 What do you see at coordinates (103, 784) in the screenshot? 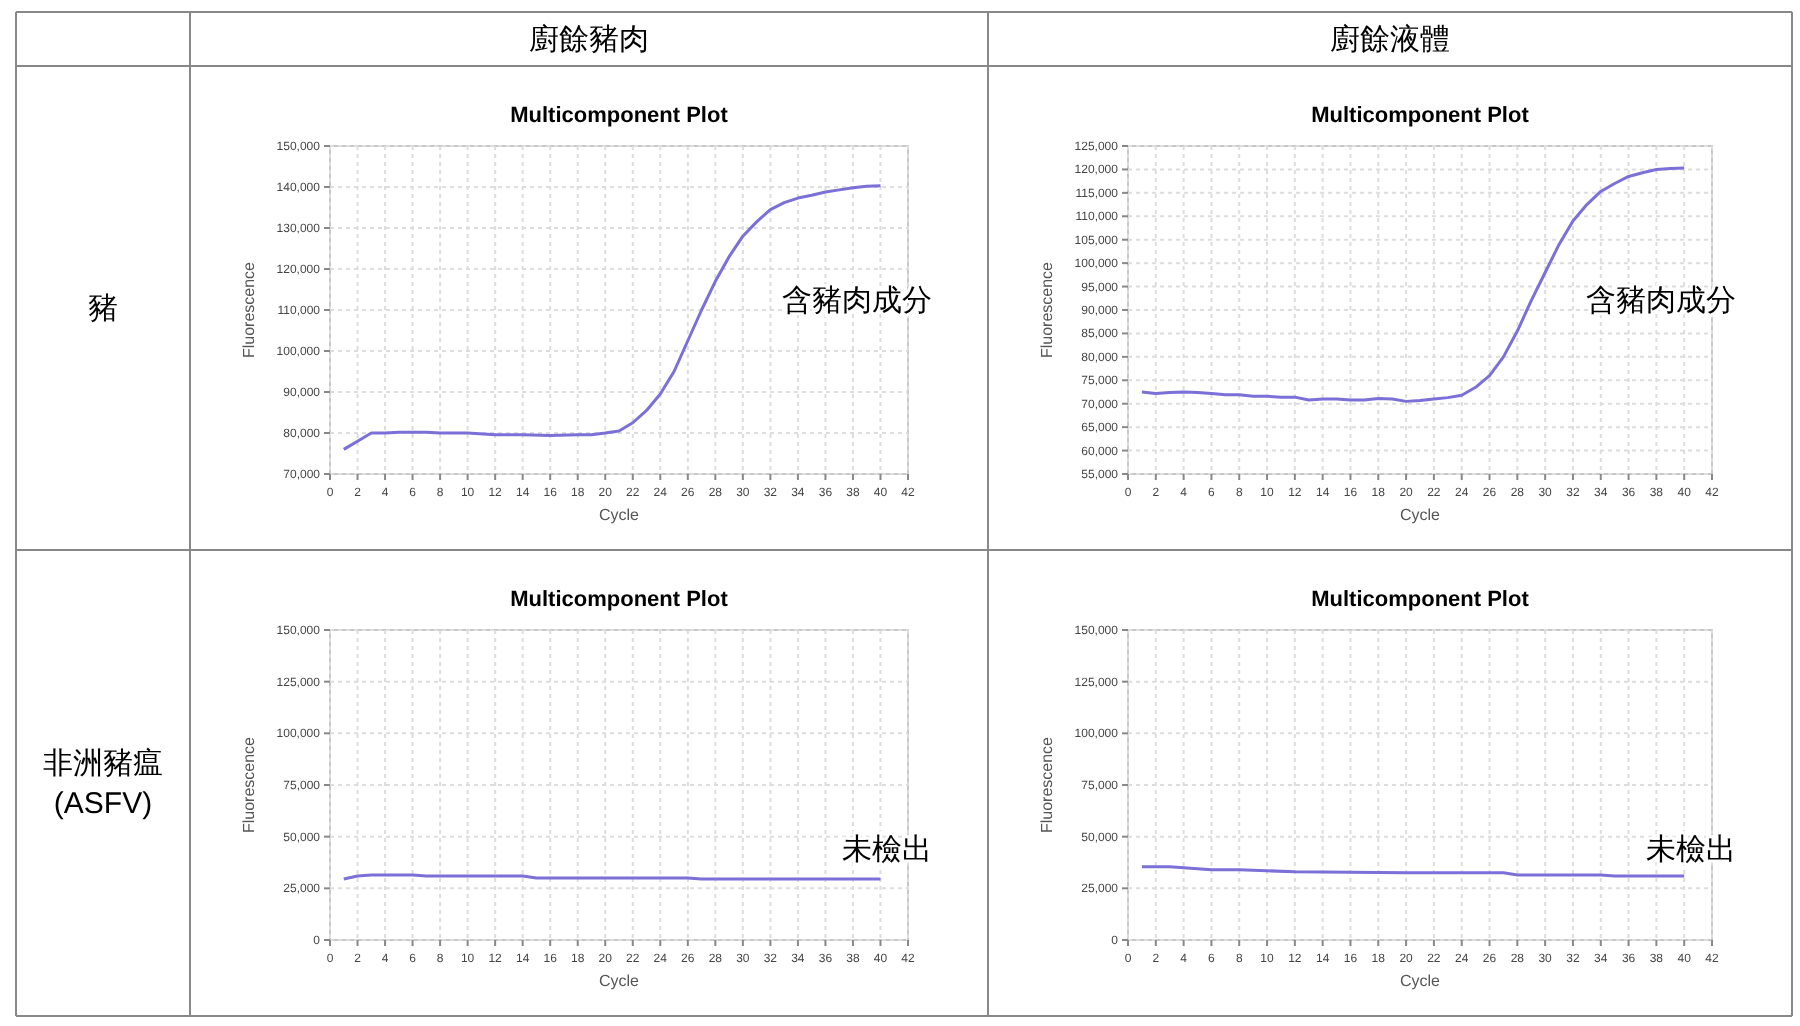
I see `text: 非洲豬瘟 (ASFV)` at bounding box center [103, 784].